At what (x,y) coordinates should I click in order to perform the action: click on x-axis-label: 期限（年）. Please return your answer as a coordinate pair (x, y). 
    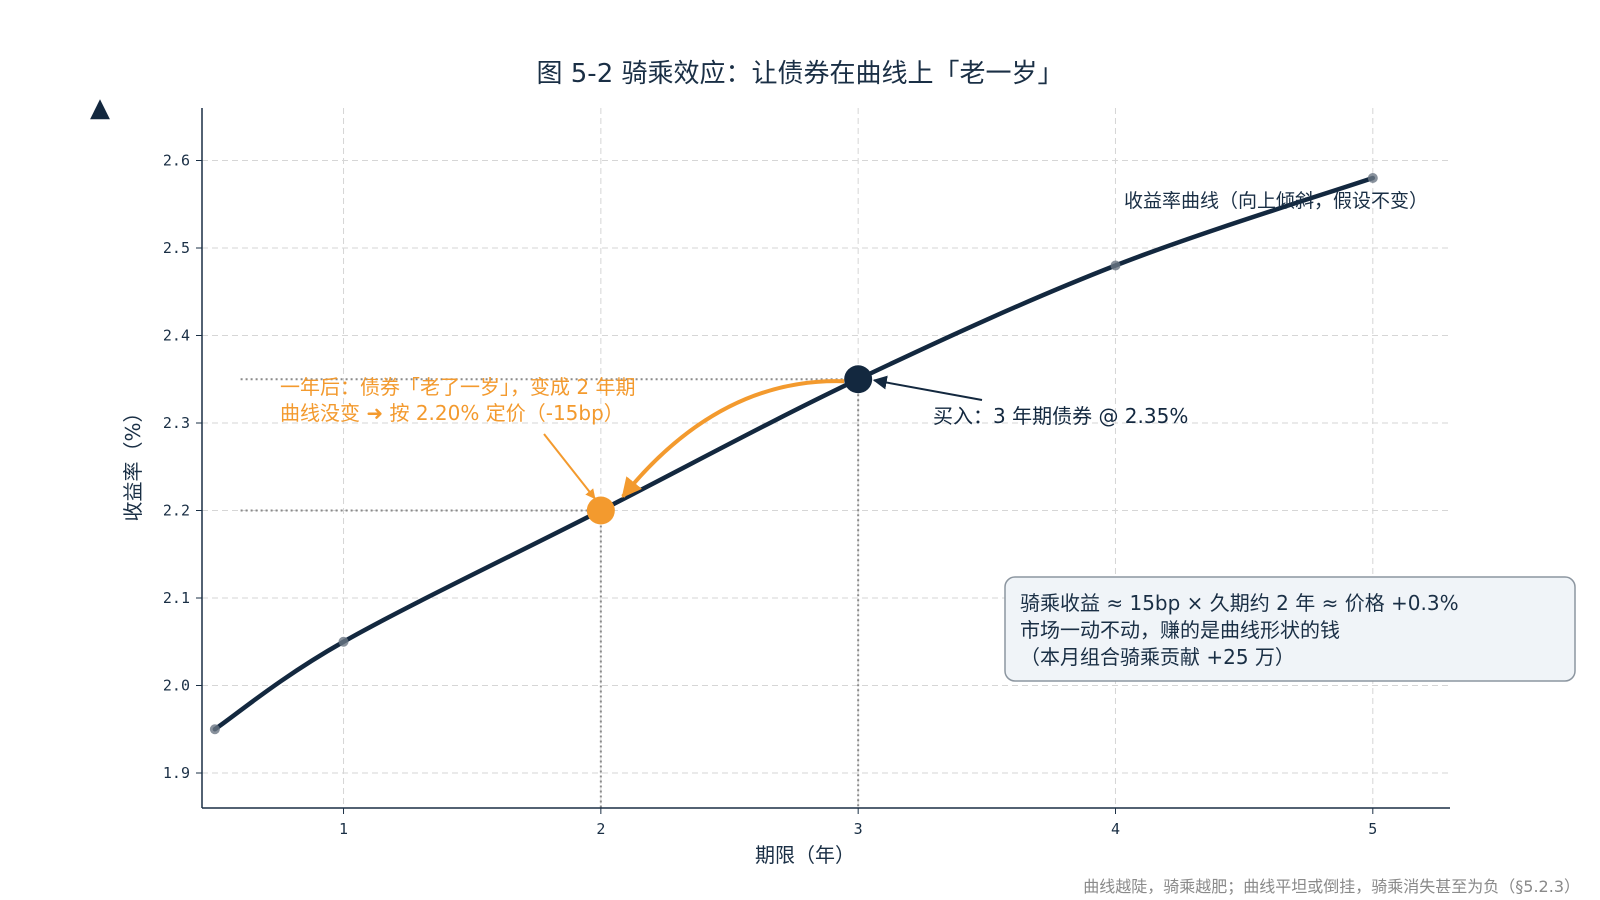
    Looking at the image, I should click on (805, 855).